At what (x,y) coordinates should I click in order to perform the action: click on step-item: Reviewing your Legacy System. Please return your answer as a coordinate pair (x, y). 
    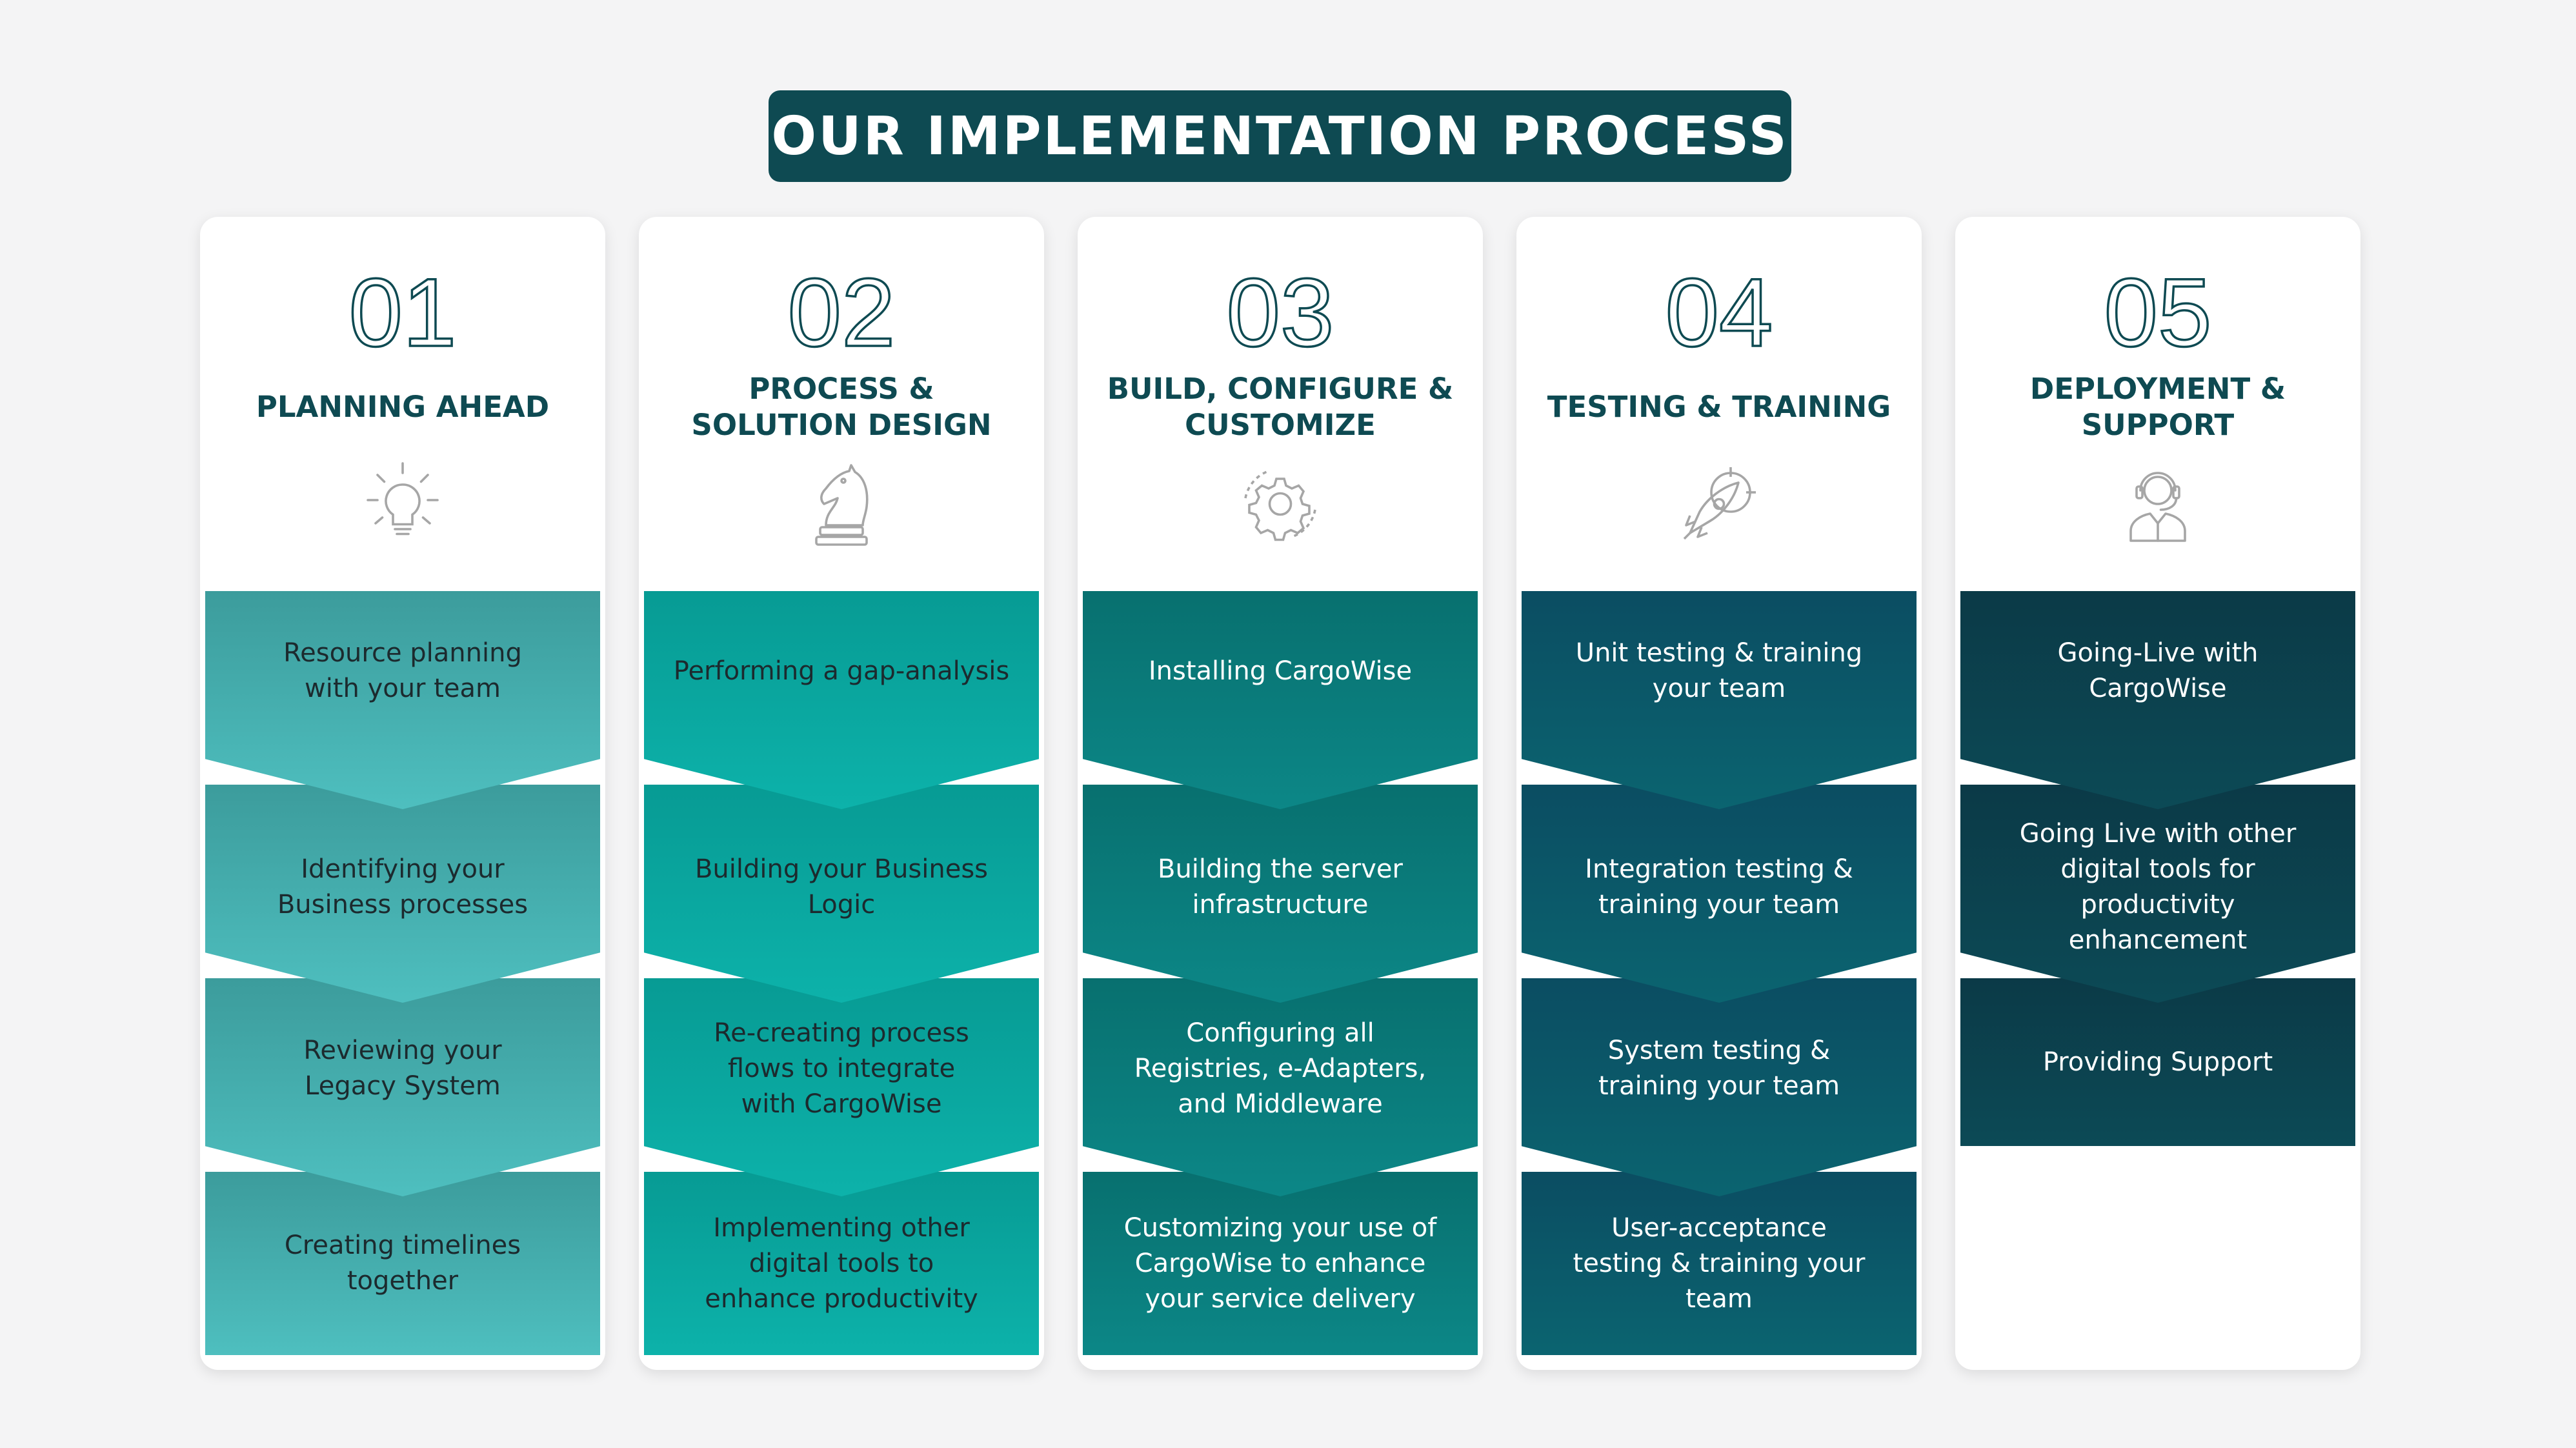
    Looking at the image, I should click on (402, 1087).